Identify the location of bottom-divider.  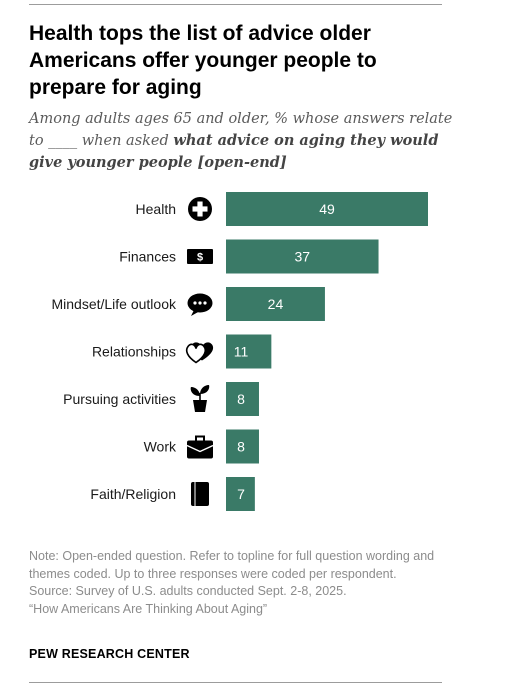
(235, 682).